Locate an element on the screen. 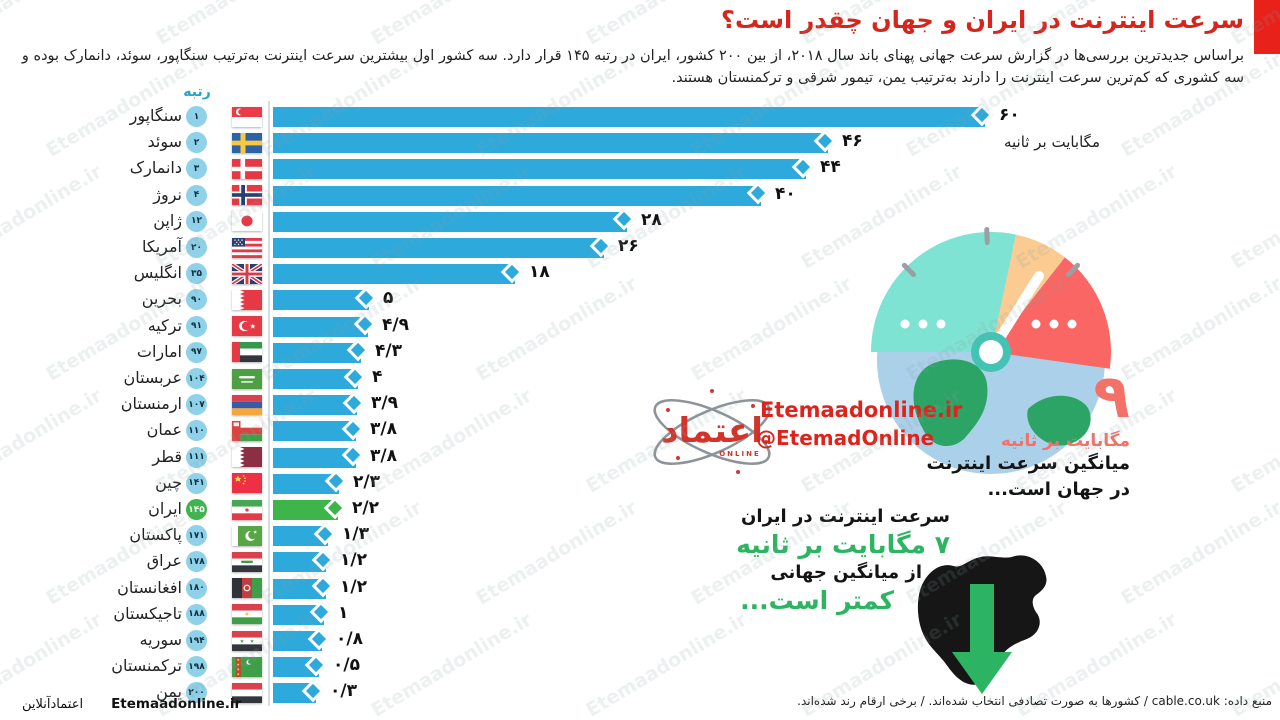  flag-icon-qatar is located at coordinates (247, 457).